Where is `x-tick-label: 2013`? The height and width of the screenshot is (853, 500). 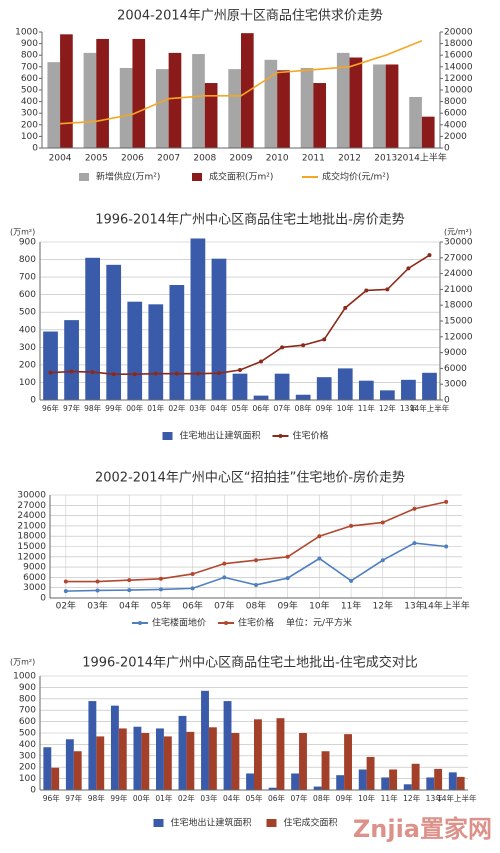 x-tick-label: 2013 is located at coordinates (385, 159).